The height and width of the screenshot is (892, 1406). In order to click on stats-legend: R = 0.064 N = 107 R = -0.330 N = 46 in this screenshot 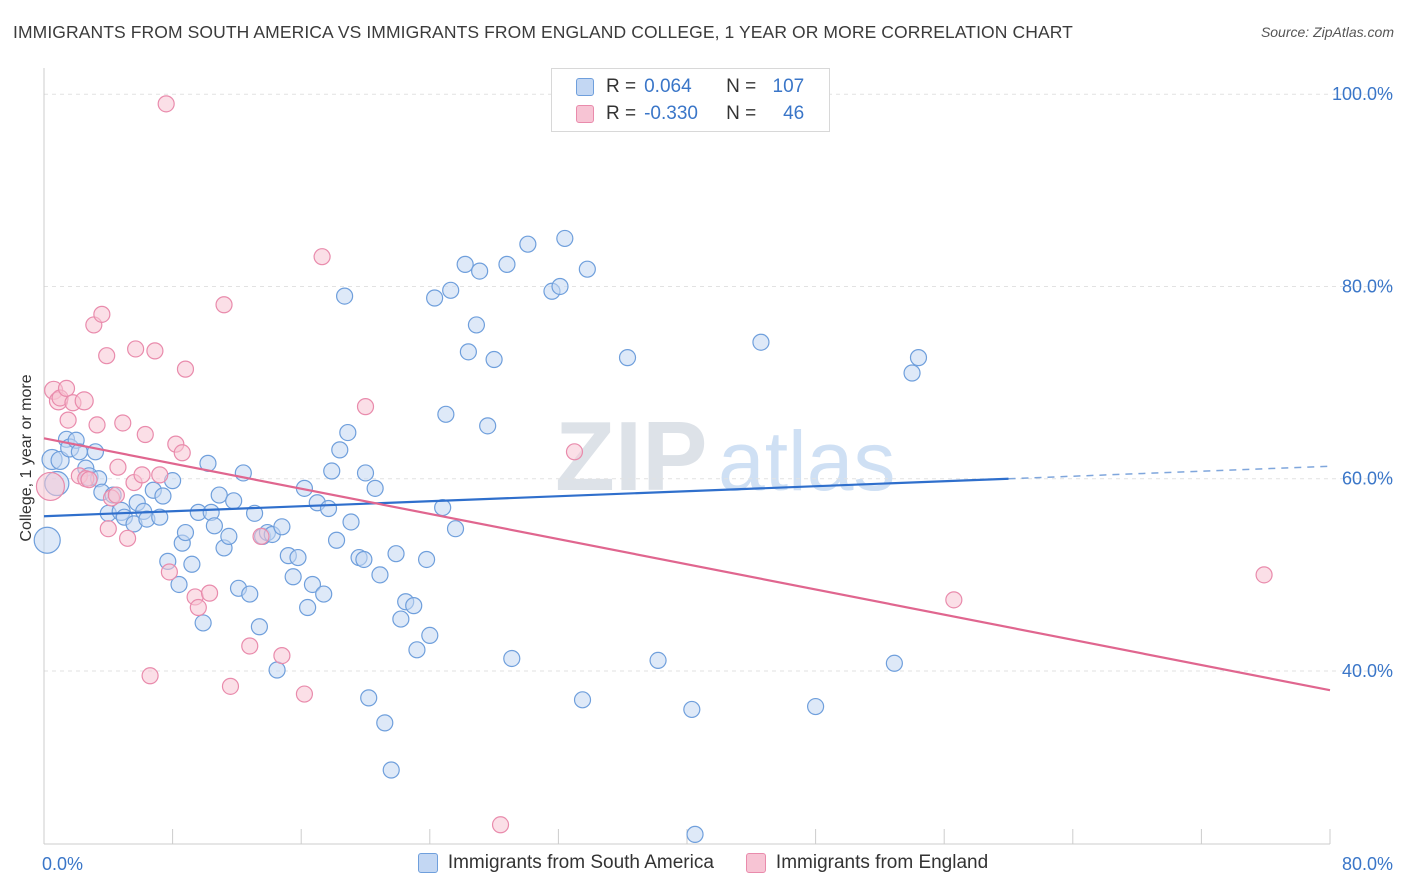, I will do `click(690, 100)`.